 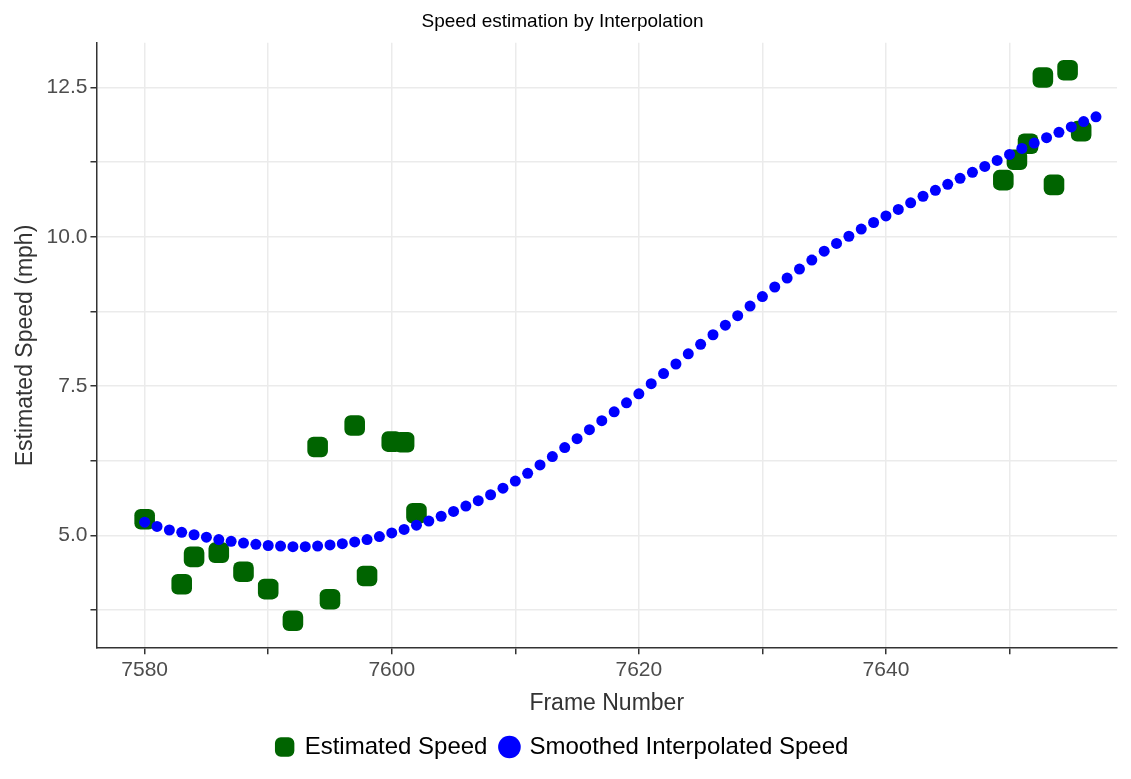 I want to click on legend-label: Estimated Speed, so click(x=396, y=745).